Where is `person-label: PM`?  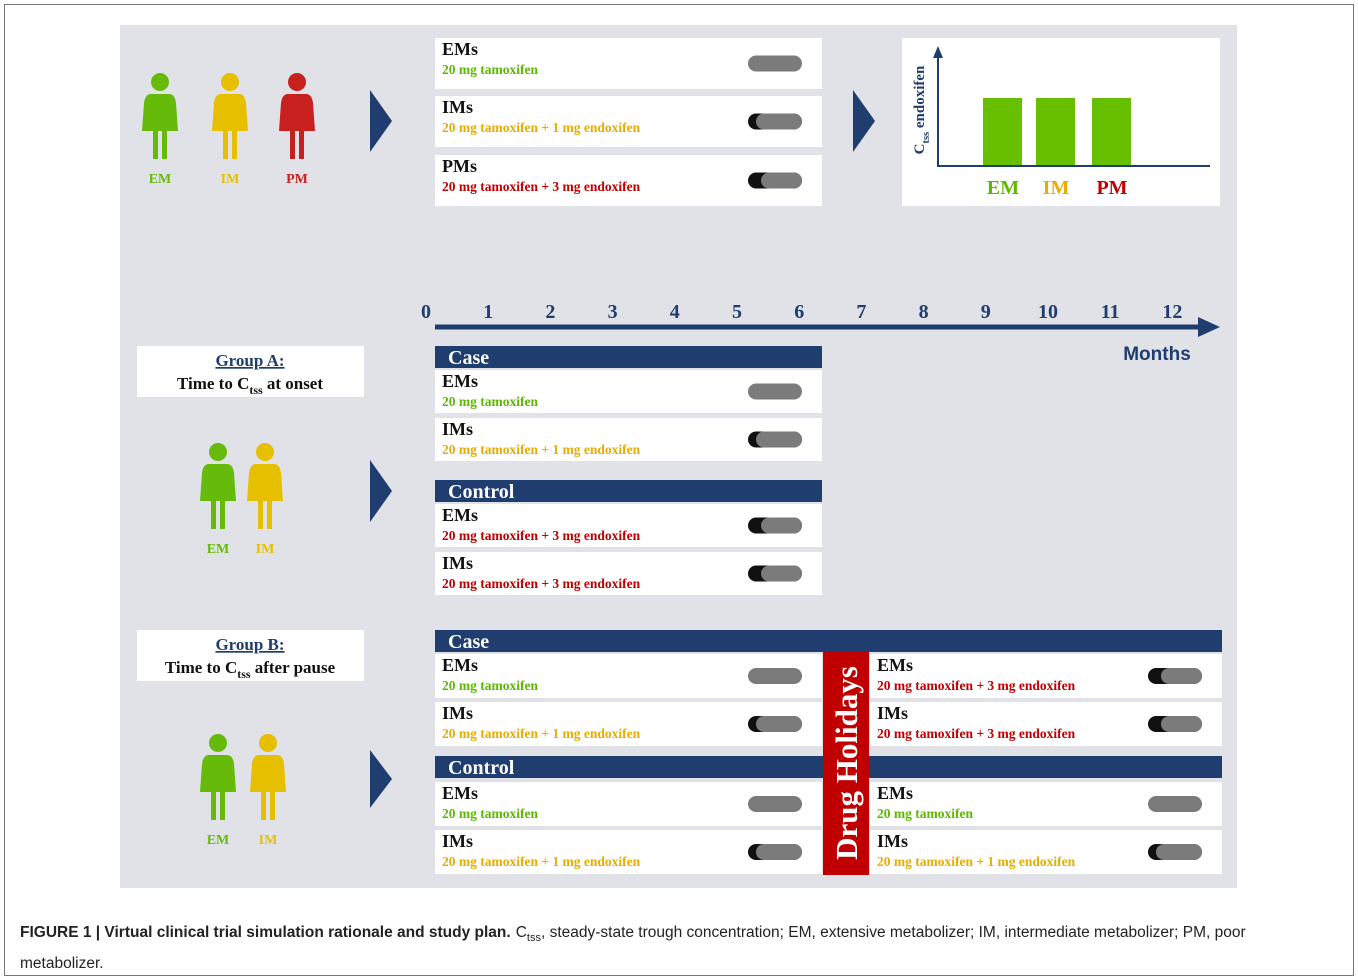 person-label: PM is located at coordinates (297, 179).